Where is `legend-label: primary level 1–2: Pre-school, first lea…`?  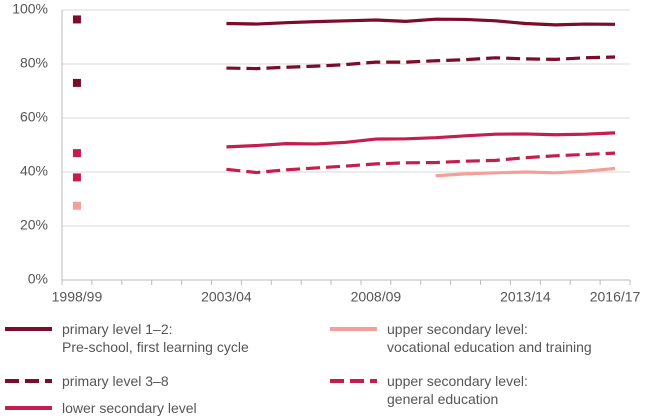
legend-label: primary level 1–2: Pre-school, first lea… is located at coordinates (155, 338).